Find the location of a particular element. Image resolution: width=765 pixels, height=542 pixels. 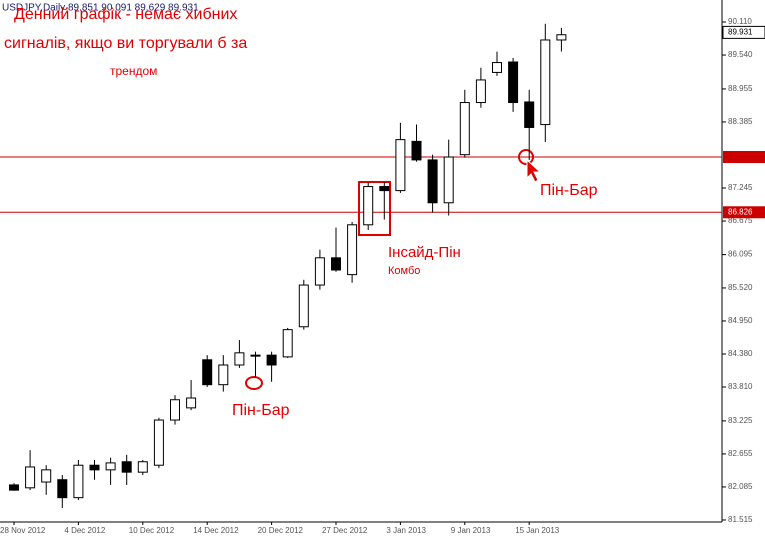

x-tick-label: 14 Dec 2012 is located at coordinates (216, 530).